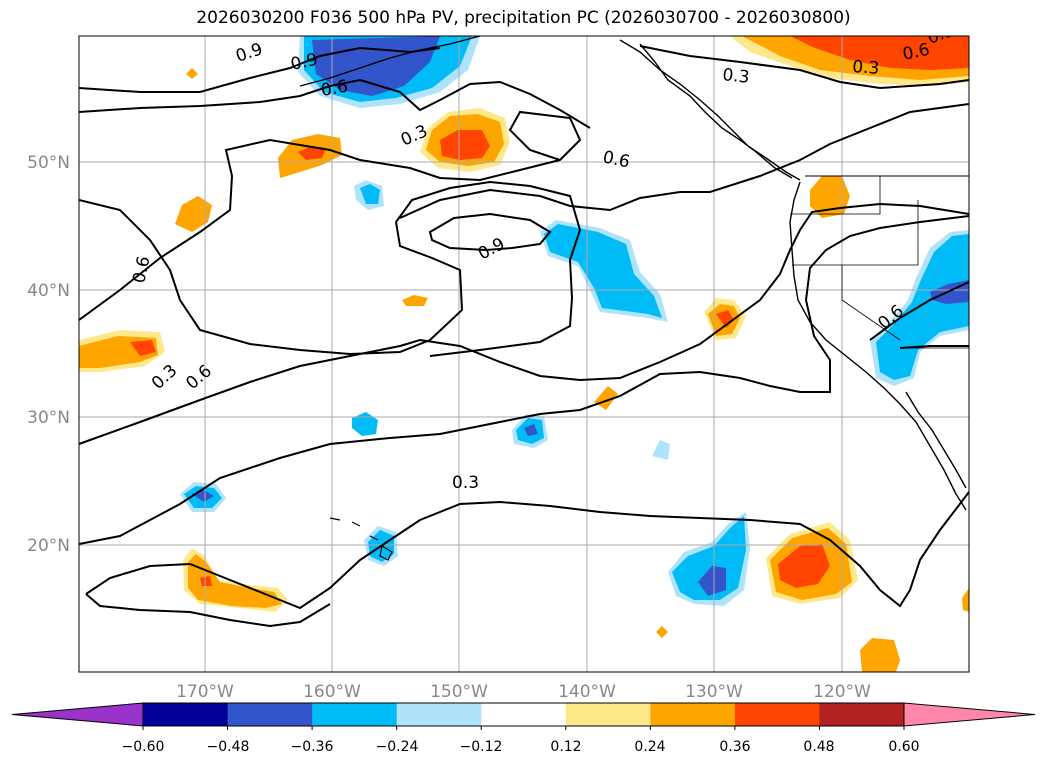 The height and width of the screenshot is (765, 1047). What do you see at coordinates (48, 546) in the screenshot?
I see `lat-label: 20°N` at bounding box center [48, 546].